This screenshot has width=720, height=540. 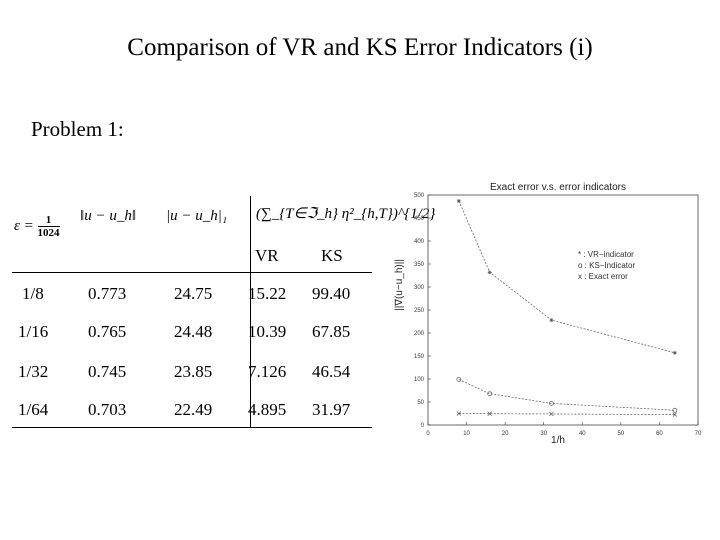 What do you see at coordinates (558, 187) in the screenshot?
I see `chart-title: Exact error v.s. error indicators` at bounding box center [558, 187].